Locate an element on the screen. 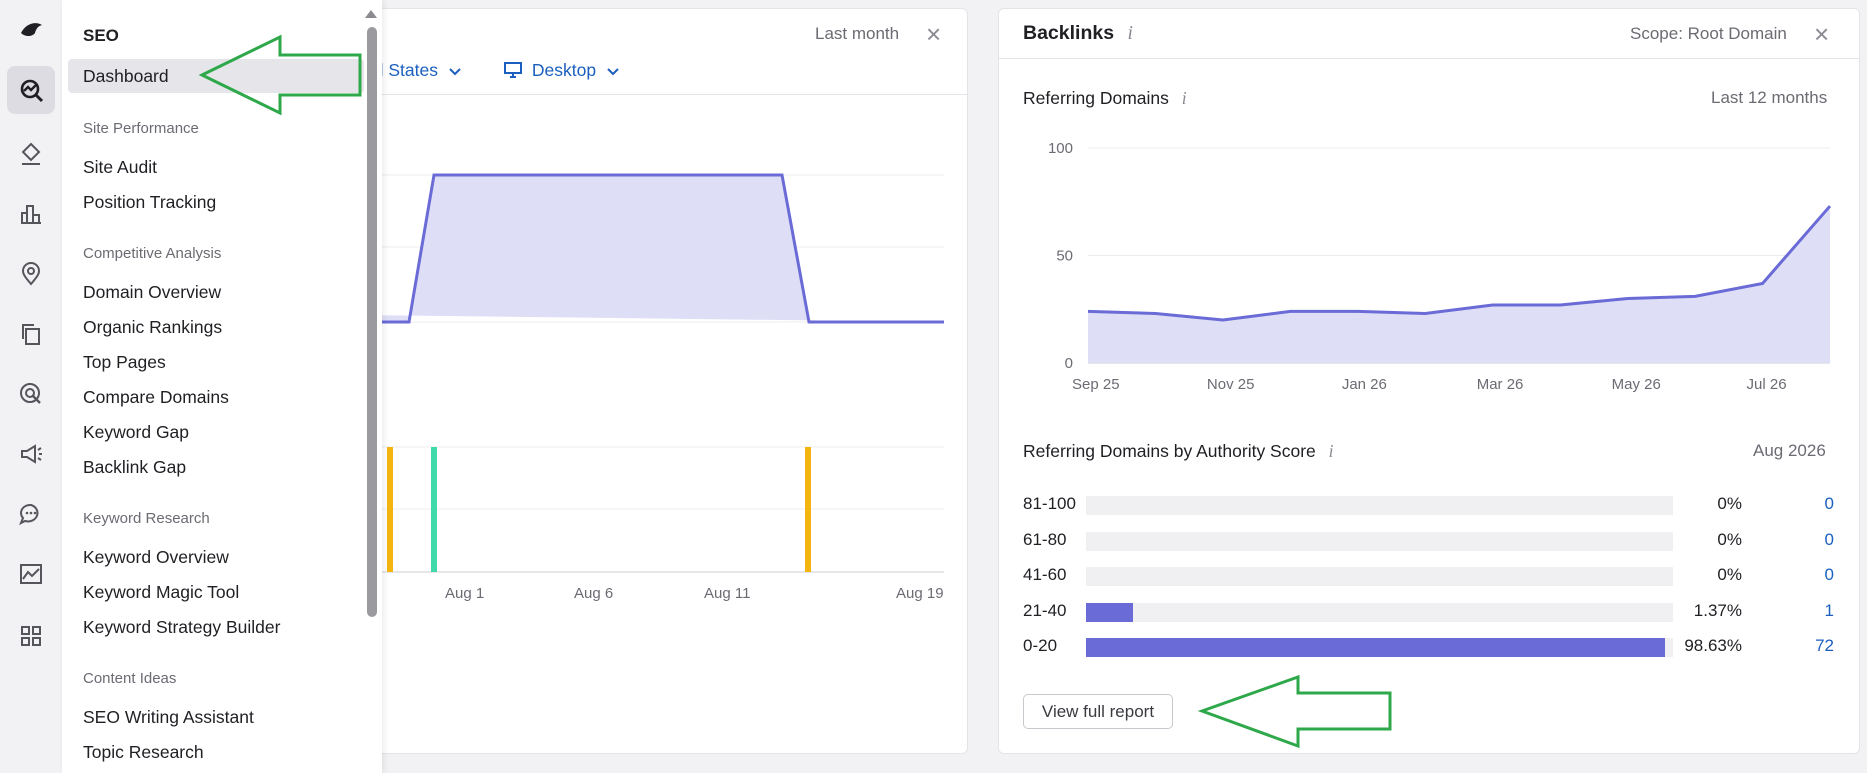 This screenshot has width=1867, height=773. backlinks-title: Backlinks i is located at coordinates (1078, 33).